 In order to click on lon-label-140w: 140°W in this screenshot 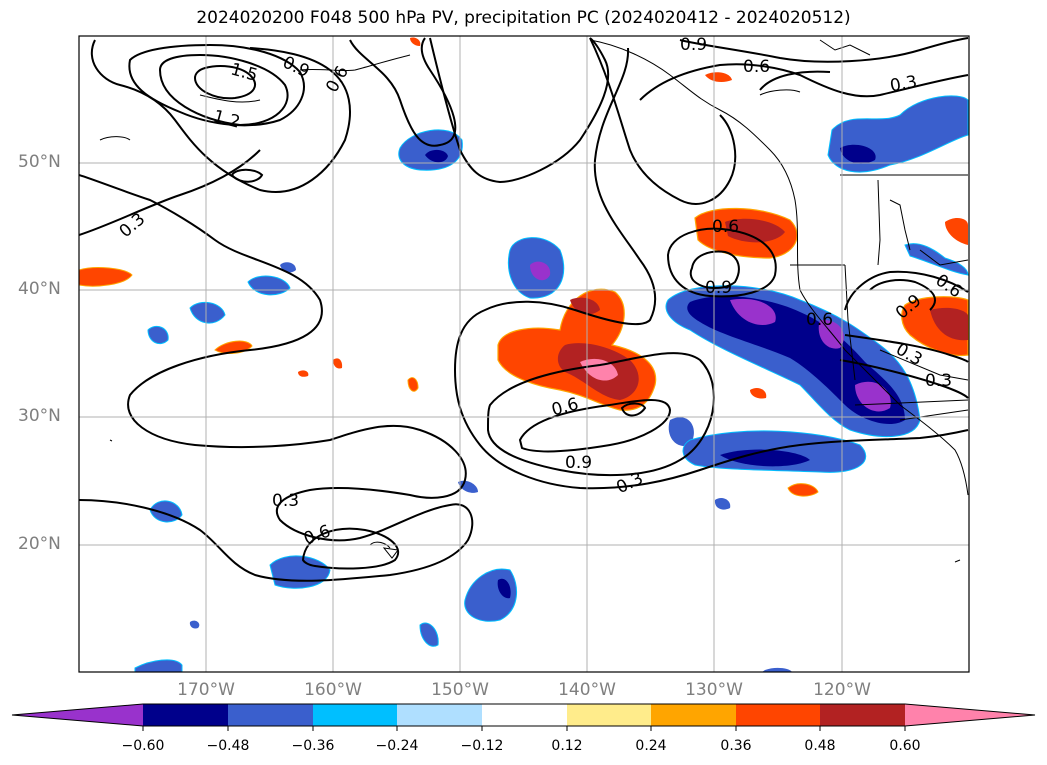, I will do `click(587, 690)`.